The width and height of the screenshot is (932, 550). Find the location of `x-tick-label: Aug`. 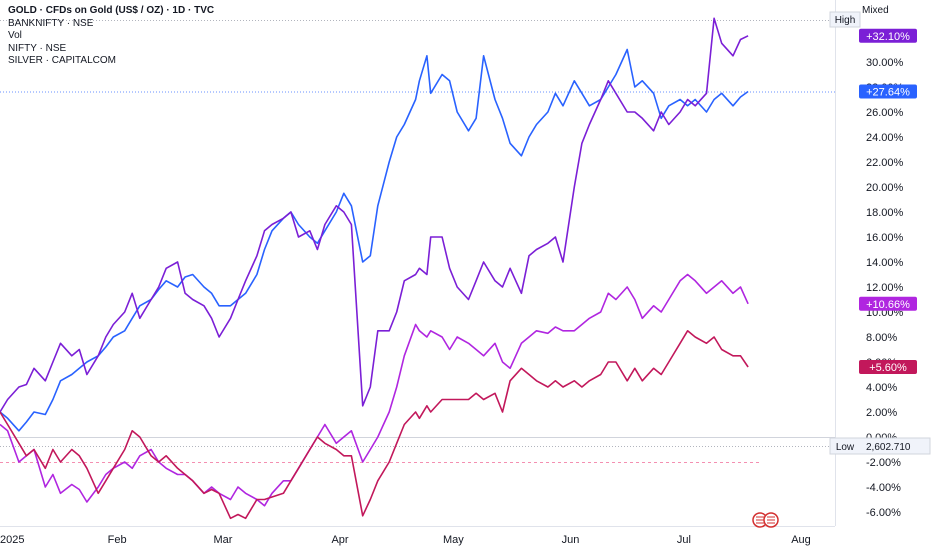

x-tick-label: Aug is located at coordinates (801, 540).